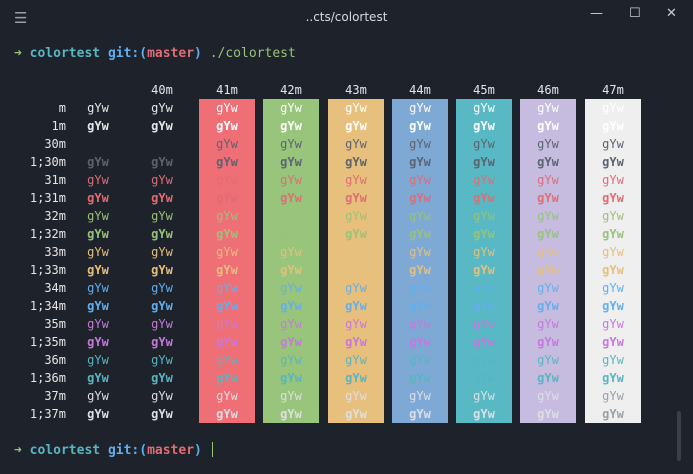 The image size is (693, 474). What do you see at coordinates (47, 270) in the screenshot?
I see `row-label: 1;33m` at bounding box center [47, 270].